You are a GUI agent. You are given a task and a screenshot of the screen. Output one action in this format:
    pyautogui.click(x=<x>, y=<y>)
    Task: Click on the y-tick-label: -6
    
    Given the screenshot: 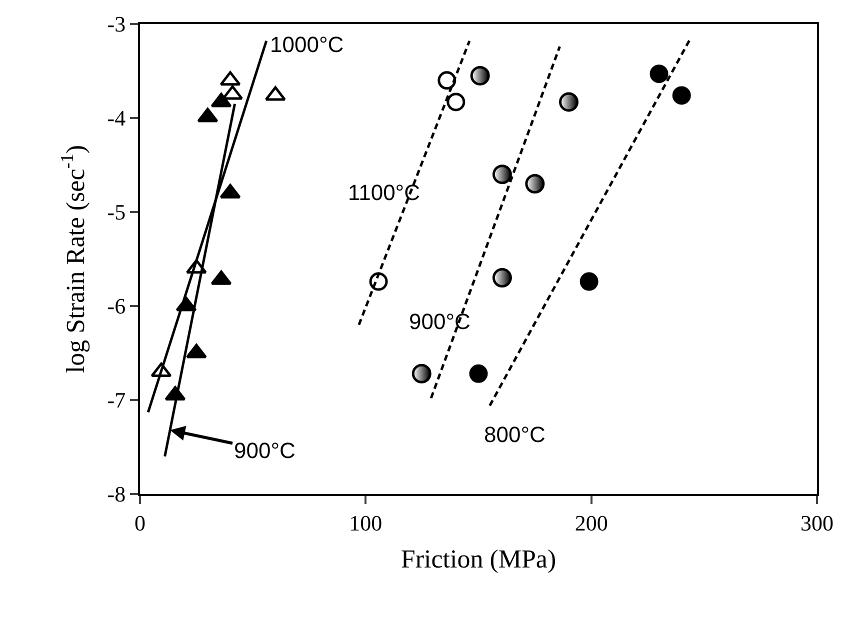 What is the action you would take?
    pyautogui.click(x=116, y=306)
    